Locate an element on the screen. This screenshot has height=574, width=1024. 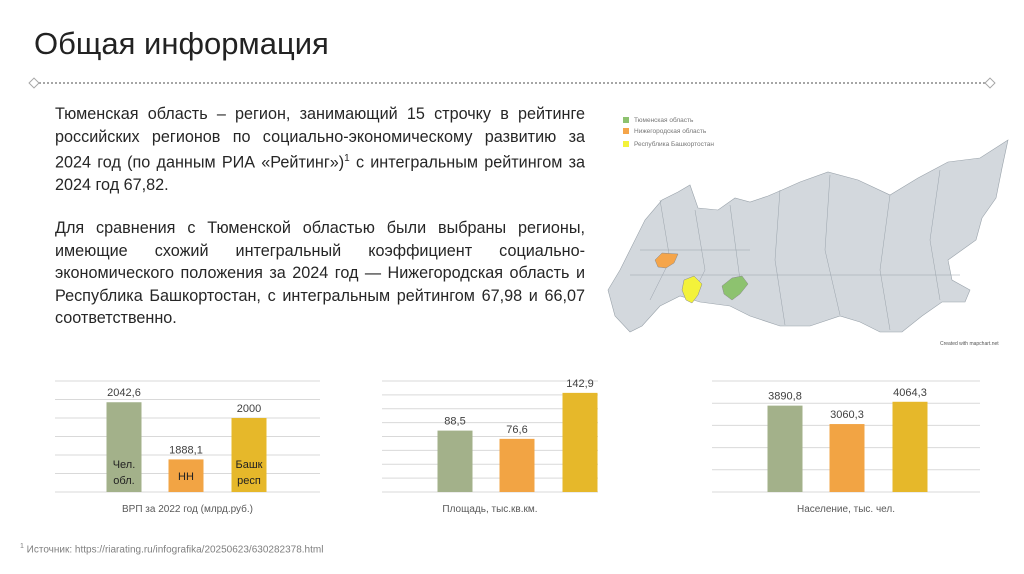
value-label: 2042,6 is located at coordinates (124, 393).